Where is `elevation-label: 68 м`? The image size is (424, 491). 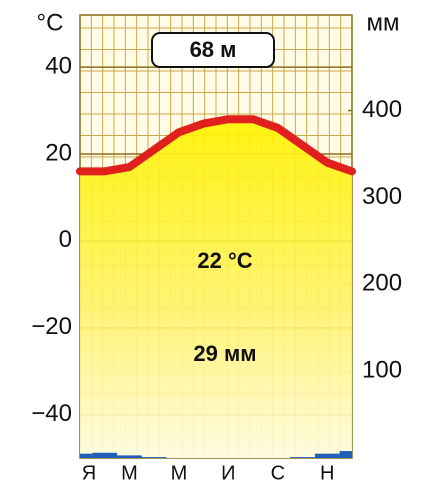 elevation-label: 68 м is located at coordinates (213, 49).